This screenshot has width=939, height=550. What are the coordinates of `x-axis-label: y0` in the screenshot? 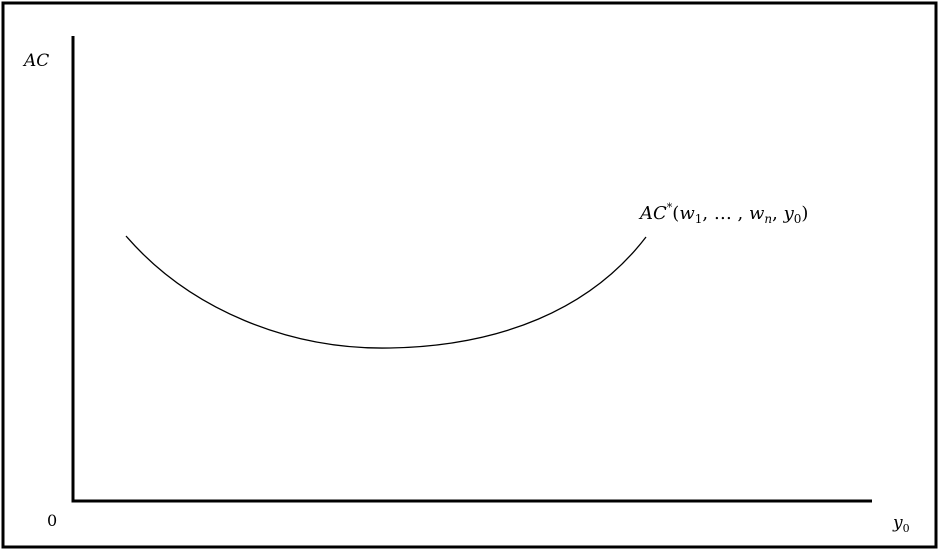 It's located at (901, 524).